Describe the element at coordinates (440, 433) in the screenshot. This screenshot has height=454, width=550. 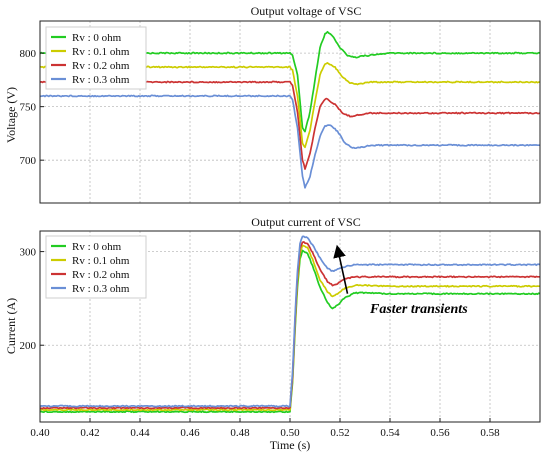
I see `x-tick-label: 0.56` at that location.